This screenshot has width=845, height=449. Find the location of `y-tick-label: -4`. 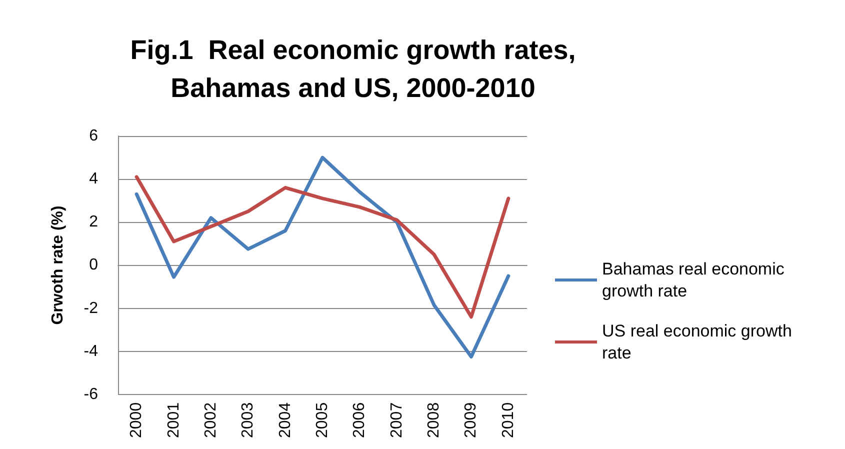

y-tick-label: -4 is located at coordinates (91, 351).